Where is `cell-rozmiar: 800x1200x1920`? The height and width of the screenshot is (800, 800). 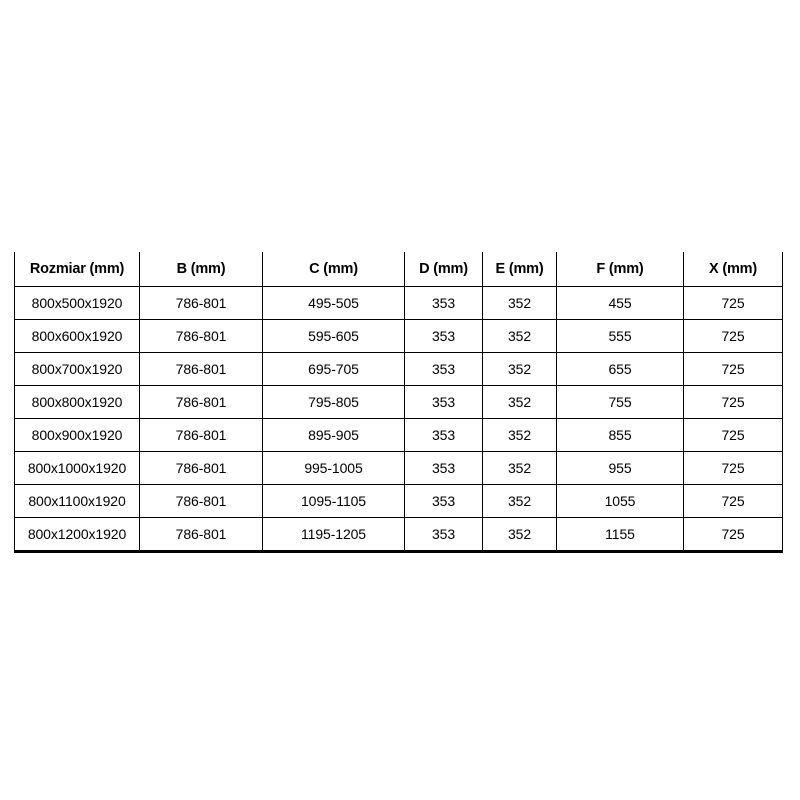
cell-rozmiar: 800x1200x1920 is located at coordinates (77, 535).